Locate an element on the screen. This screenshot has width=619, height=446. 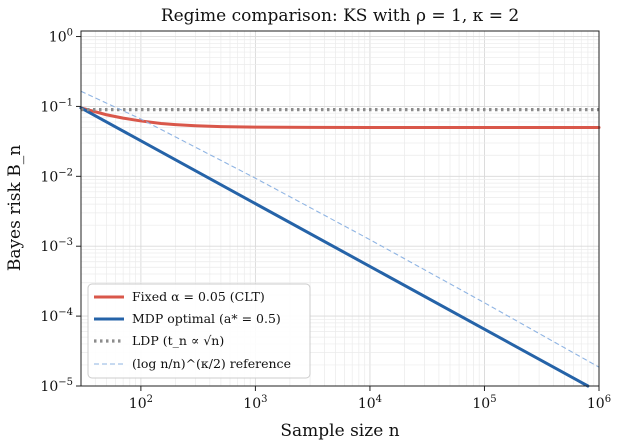
x-tick-label: 106 is located at coordinates (599, 403).